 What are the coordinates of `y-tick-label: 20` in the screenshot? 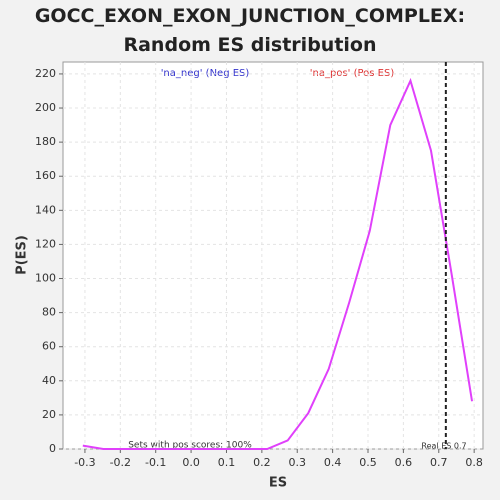 It's located at (49, 414).